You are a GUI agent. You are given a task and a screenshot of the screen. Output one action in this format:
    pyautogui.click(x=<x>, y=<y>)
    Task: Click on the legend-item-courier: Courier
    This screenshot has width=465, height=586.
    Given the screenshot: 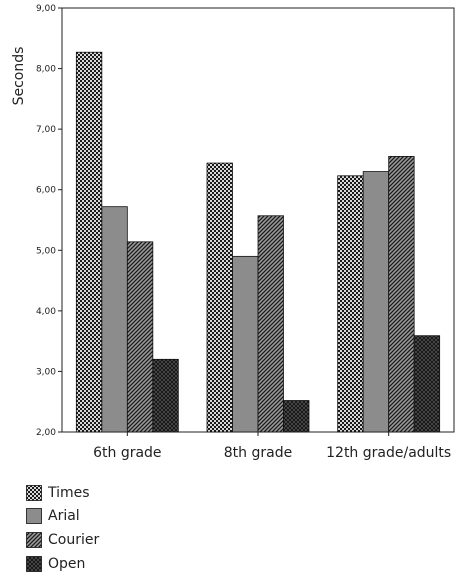 What is the action you would take?
    pyautogui.click(x=62, y=540)
    